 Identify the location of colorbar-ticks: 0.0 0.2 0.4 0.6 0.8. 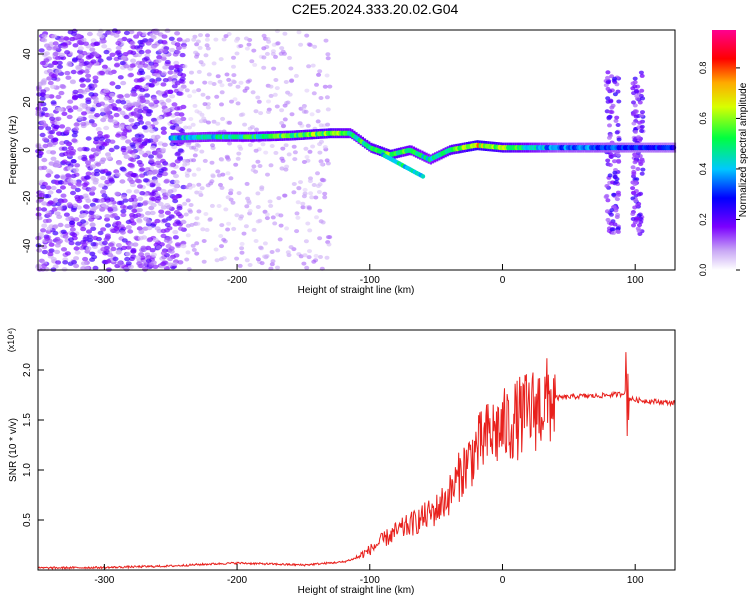
(719, 169).